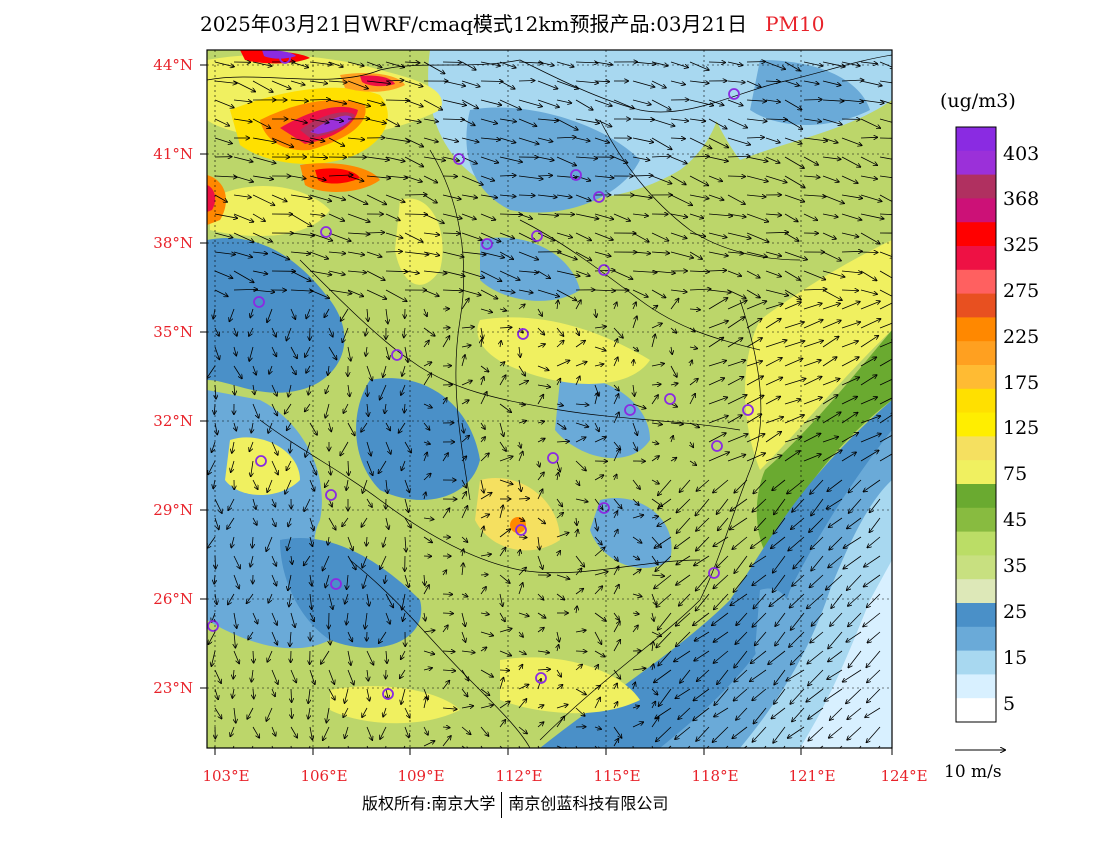  What do you see at coordinates (1009, 704) in the screenshot?
I see `colorbar-label: 5` at bounding box center [1009, 704].